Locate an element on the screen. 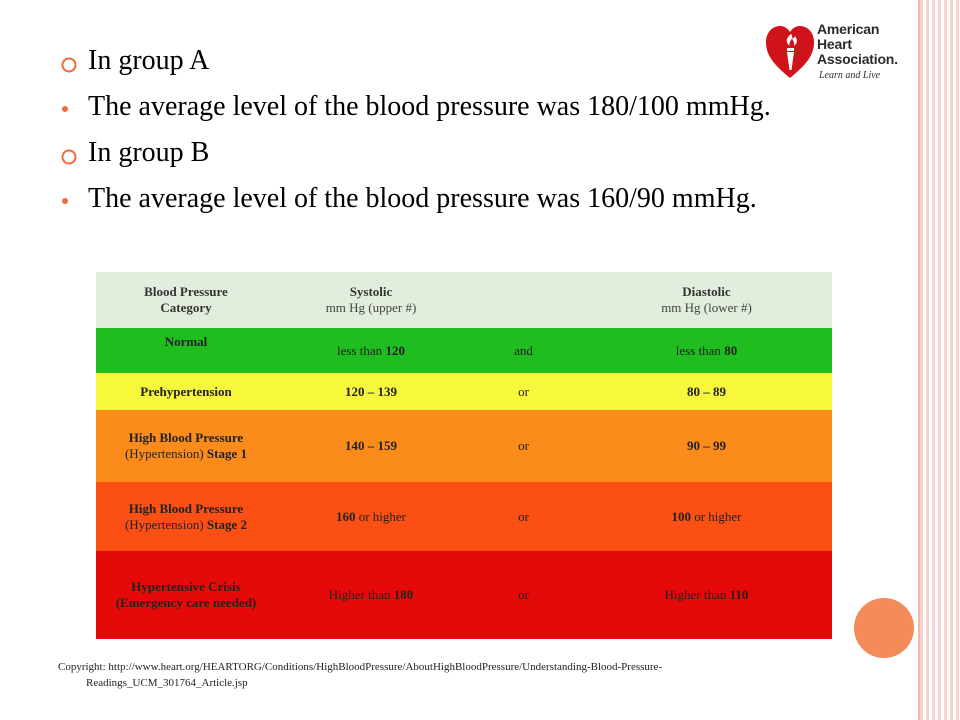 Image resolution: width=960 pixels, height=720 pixels. decorative-right-line is located at coordinates (919, 360).